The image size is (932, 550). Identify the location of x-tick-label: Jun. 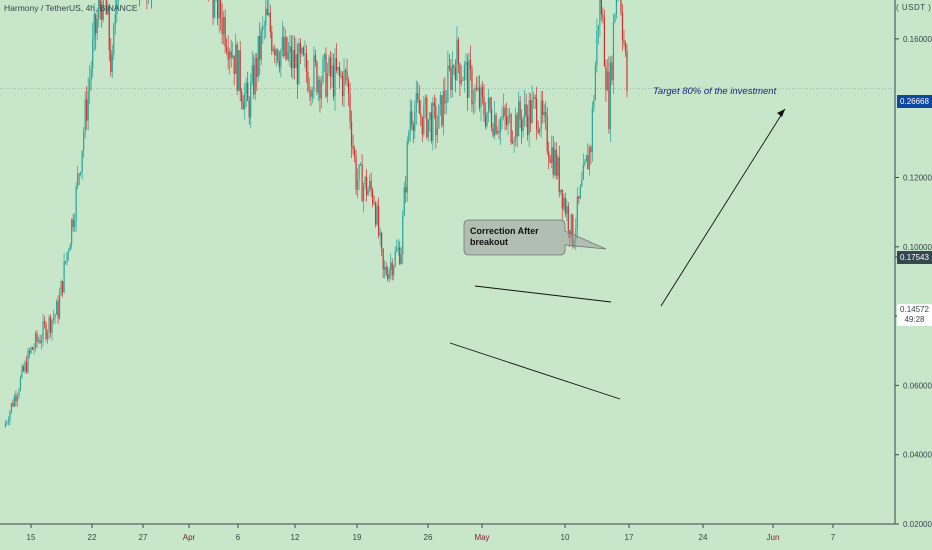
(773, 537).